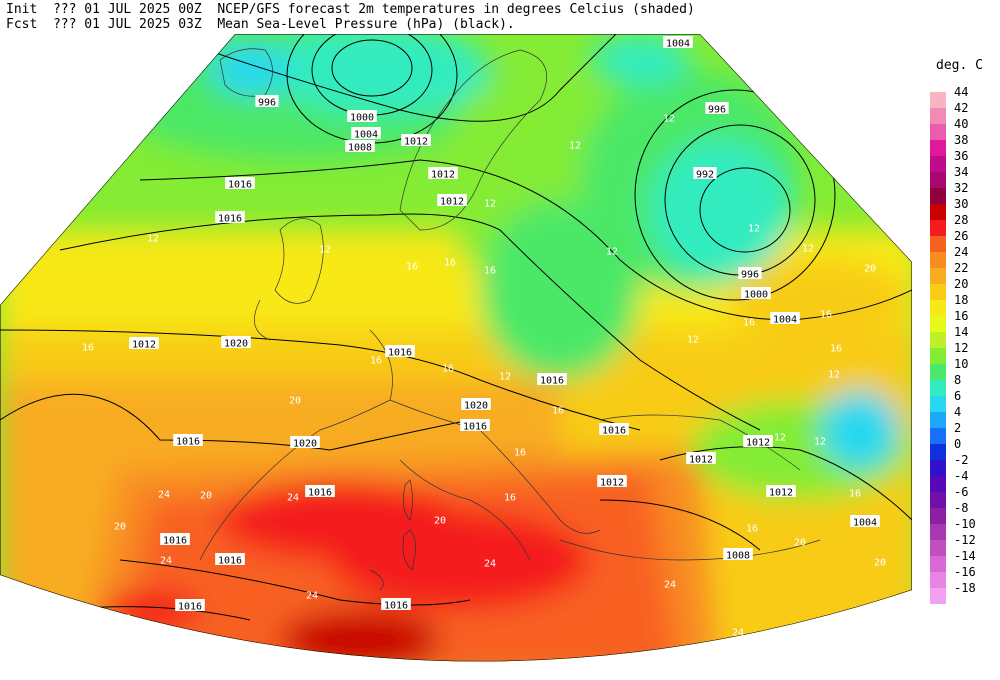 The height and width of the screenshot is (680, 1000). Describe the element at coordinates (366, 24) in the screenshot. I see `field-title-2: Mean Sea-Level Pressure (hPa) (black).` at that location.